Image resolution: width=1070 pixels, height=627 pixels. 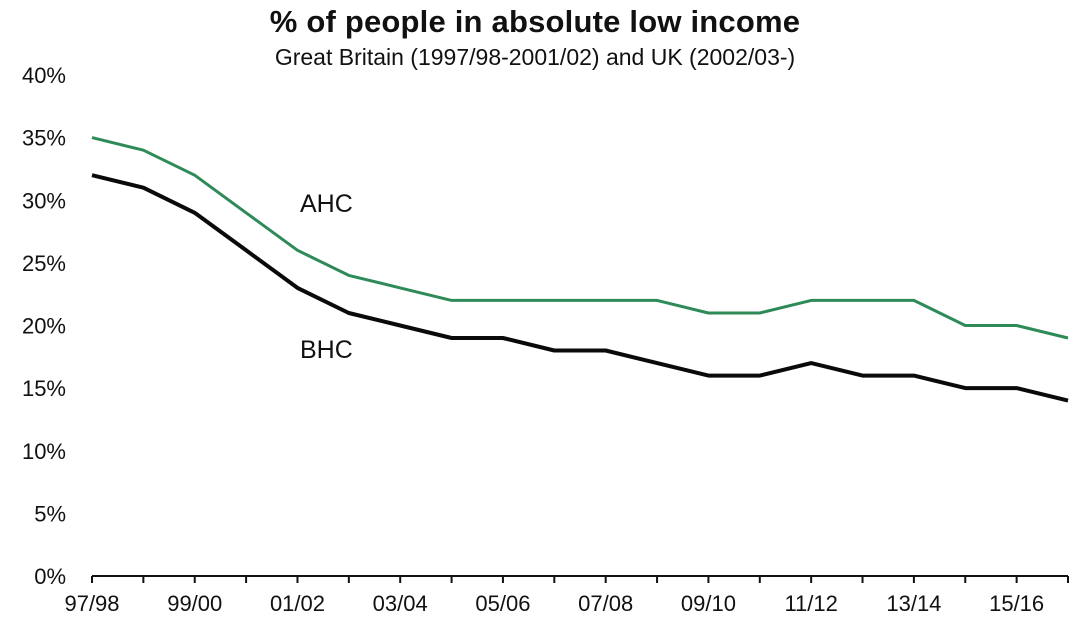 I want to click on y-tick-label: 5%, so click(x=50, y=513).